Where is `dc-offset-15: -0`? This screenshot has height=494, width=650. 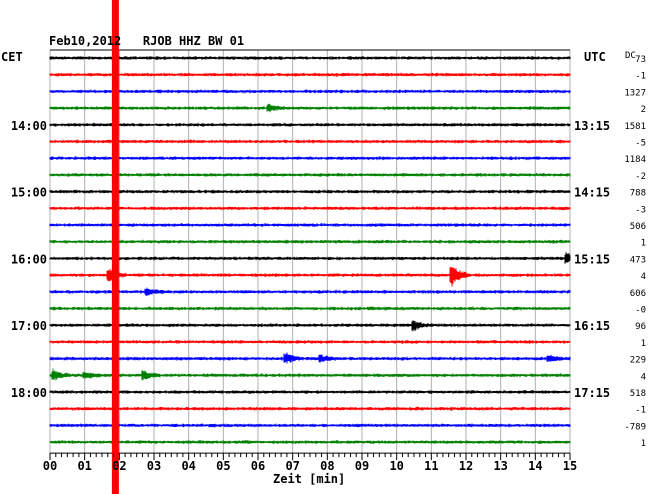 dc-offset-15: -0 is located at coordinates (640, 311).